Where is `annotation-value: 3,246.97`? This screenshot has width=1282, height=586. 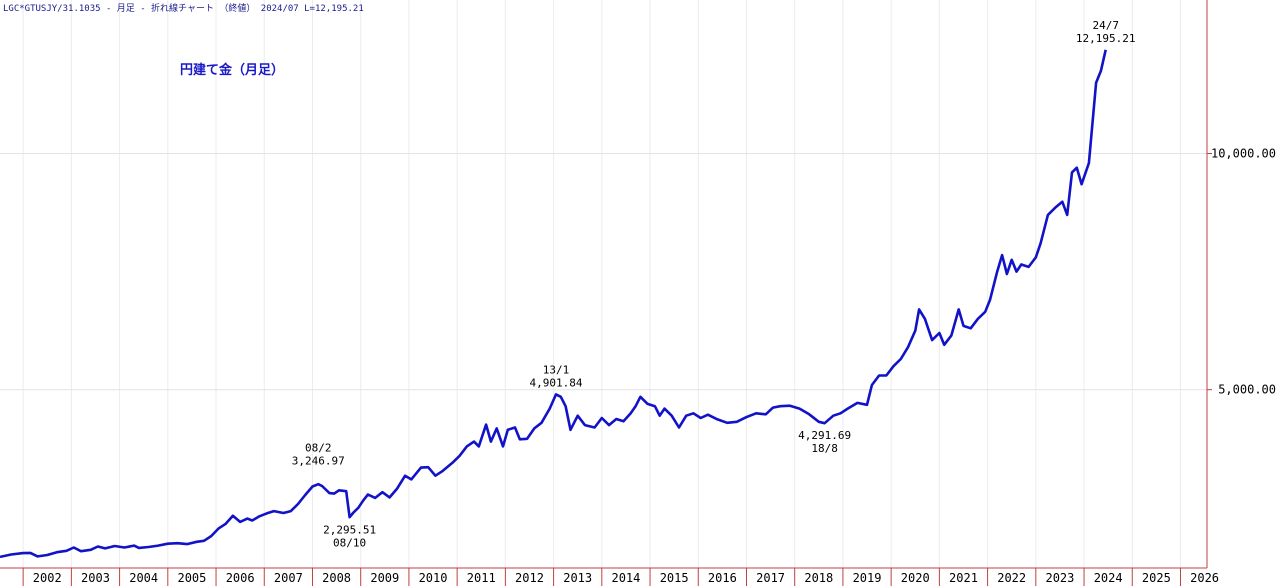
annotation-value: 3,246.97 is located at coordinates (318, 460).